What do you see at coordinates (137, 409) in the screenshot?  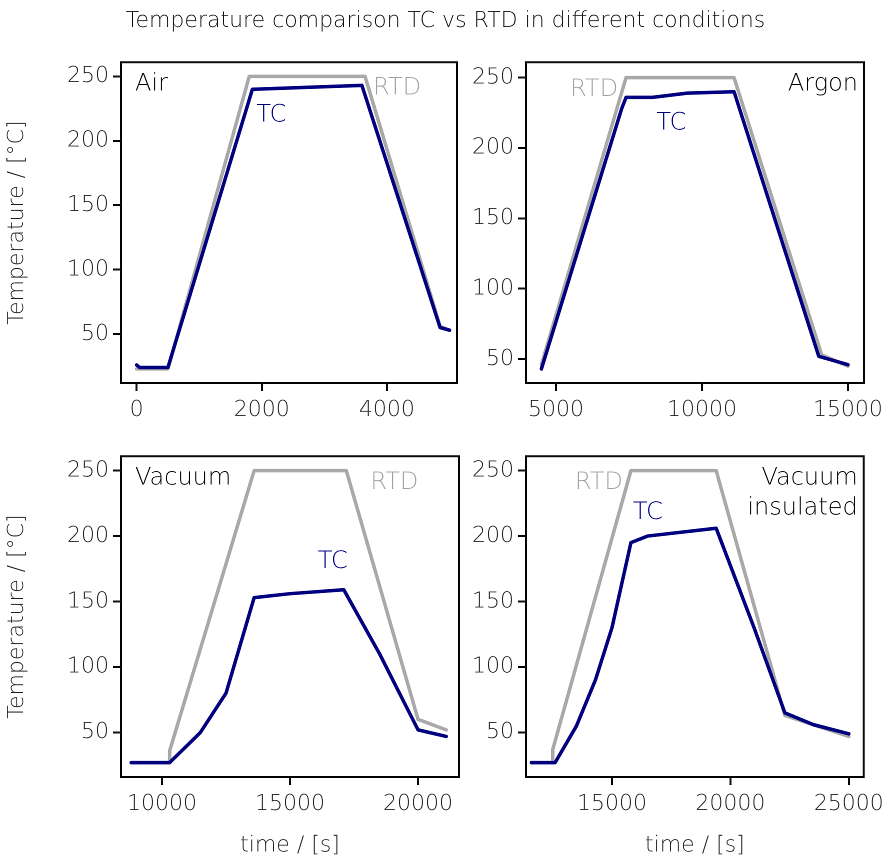 I see `x-tick-label: 0` at bounding box center [137, 409].